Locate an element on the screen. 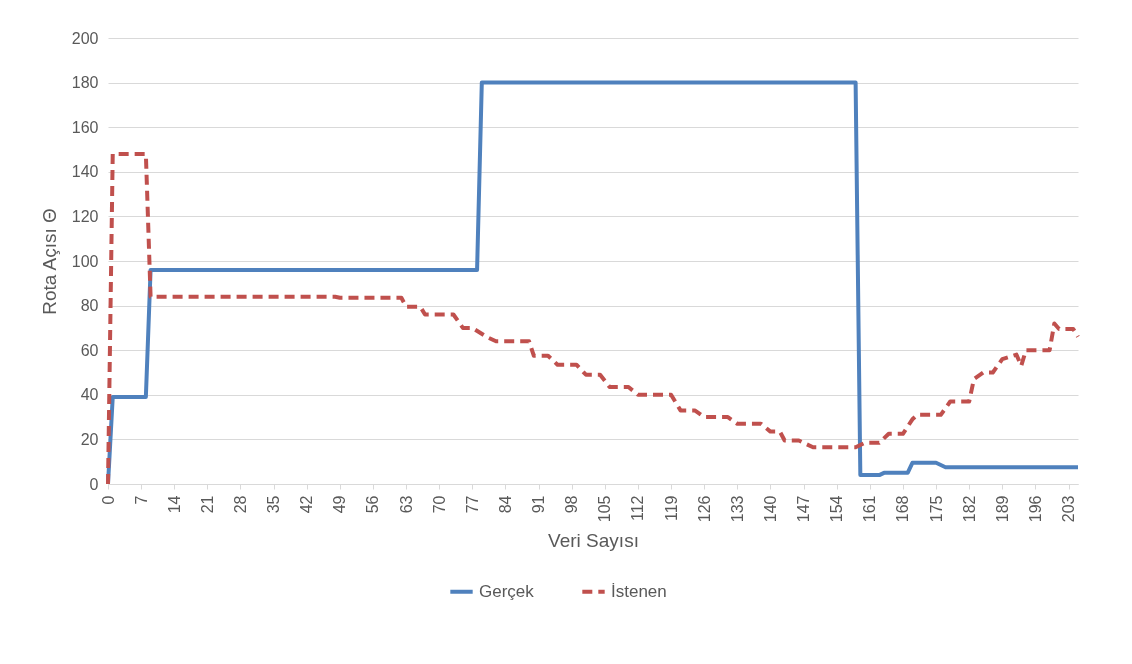  x-tick-label: 42 is located at coordinates (307, 504).